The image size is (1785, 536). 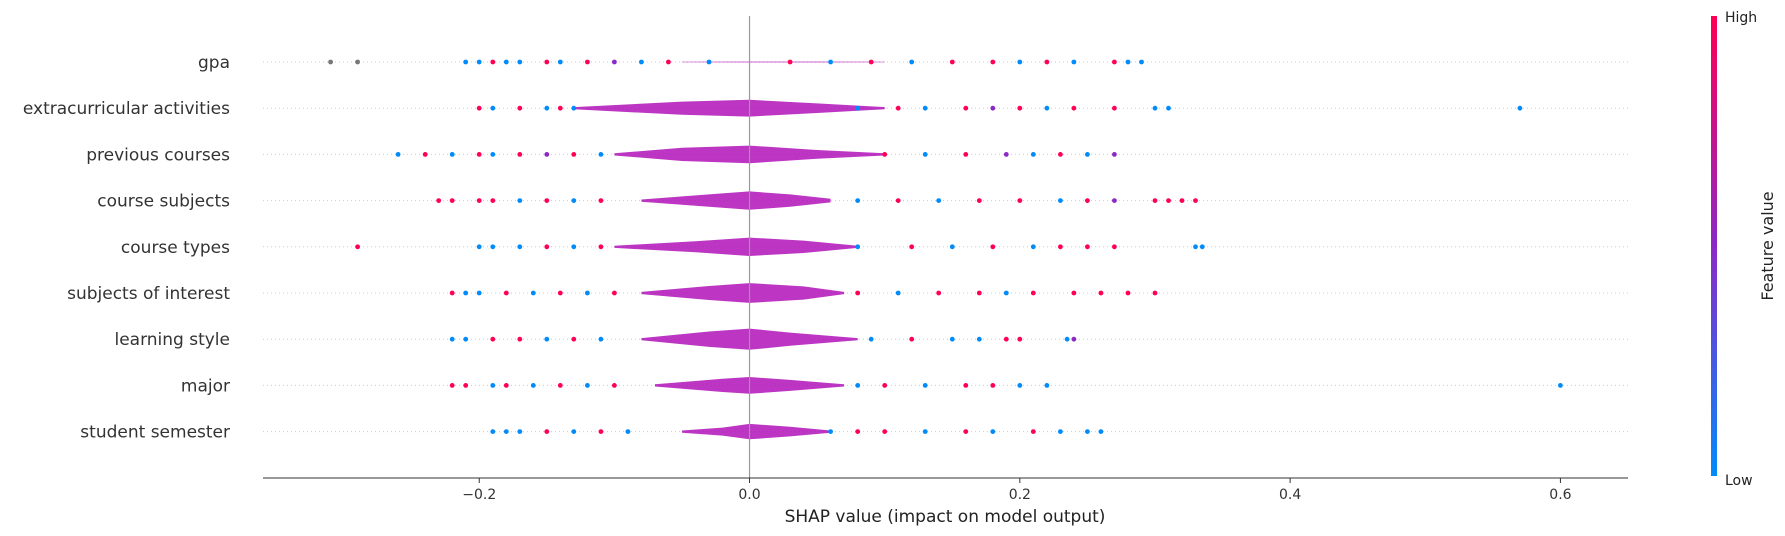 I want to click on x-axis: −0.2 0.0 0.2 0.4 0.6, so click(x=945, y=490).